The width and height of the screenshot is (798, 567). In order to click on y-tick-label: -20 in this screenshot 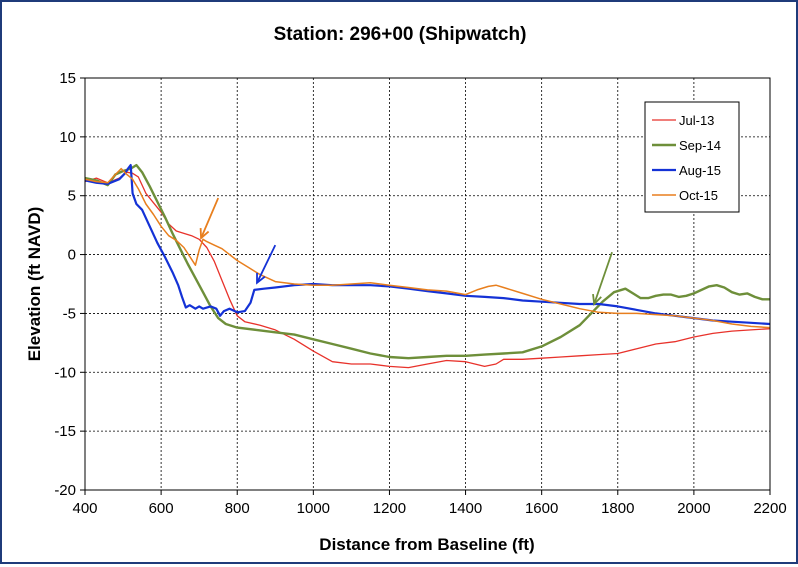, I will do `click(65, 490)`.